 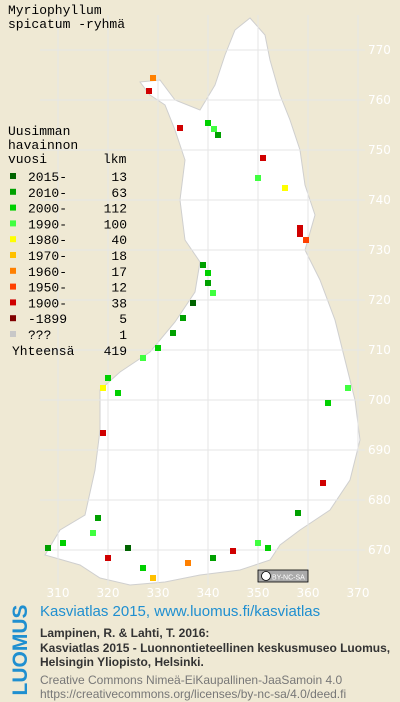 What do you see at coordinates (379, 500) in the screenshot?
I see `y-grid-label: 680` at bounding box center [379, 500].